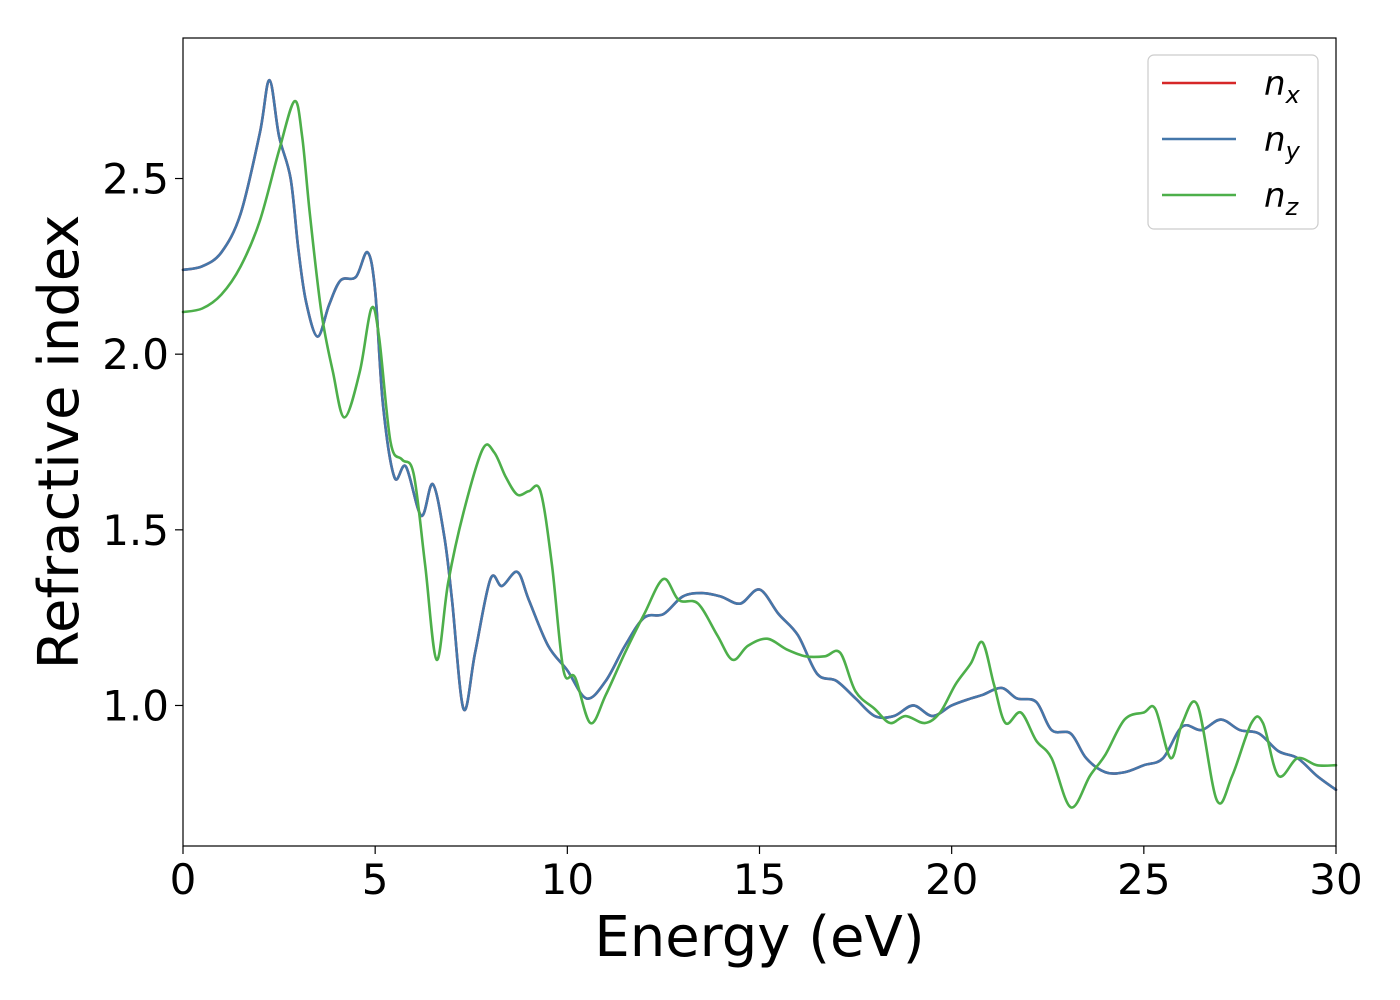  I want to click on legend-box, so click(1233, 142).